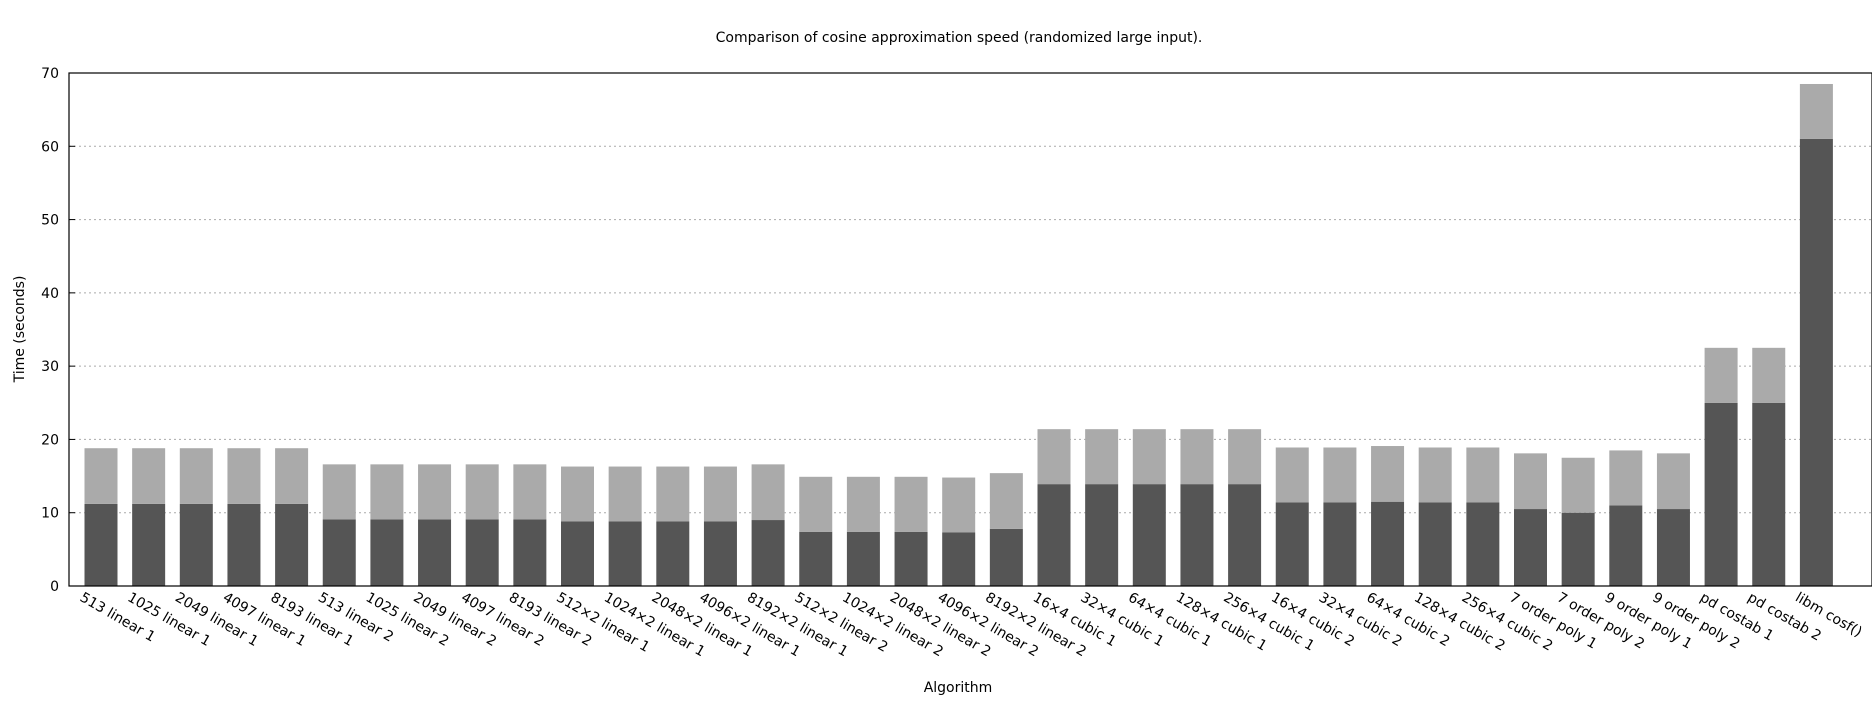  I want to click on y-tick-label: 0, so click(54, 587).